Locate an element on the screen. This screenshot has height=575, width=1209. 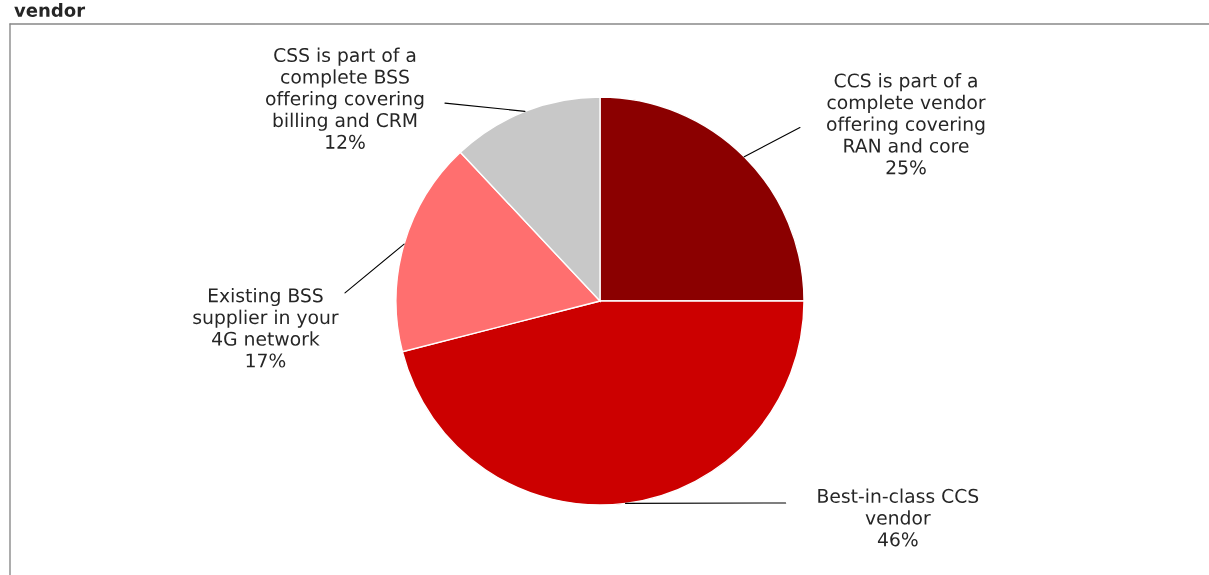
data-label: 12% is located at coordinates (345, 141).